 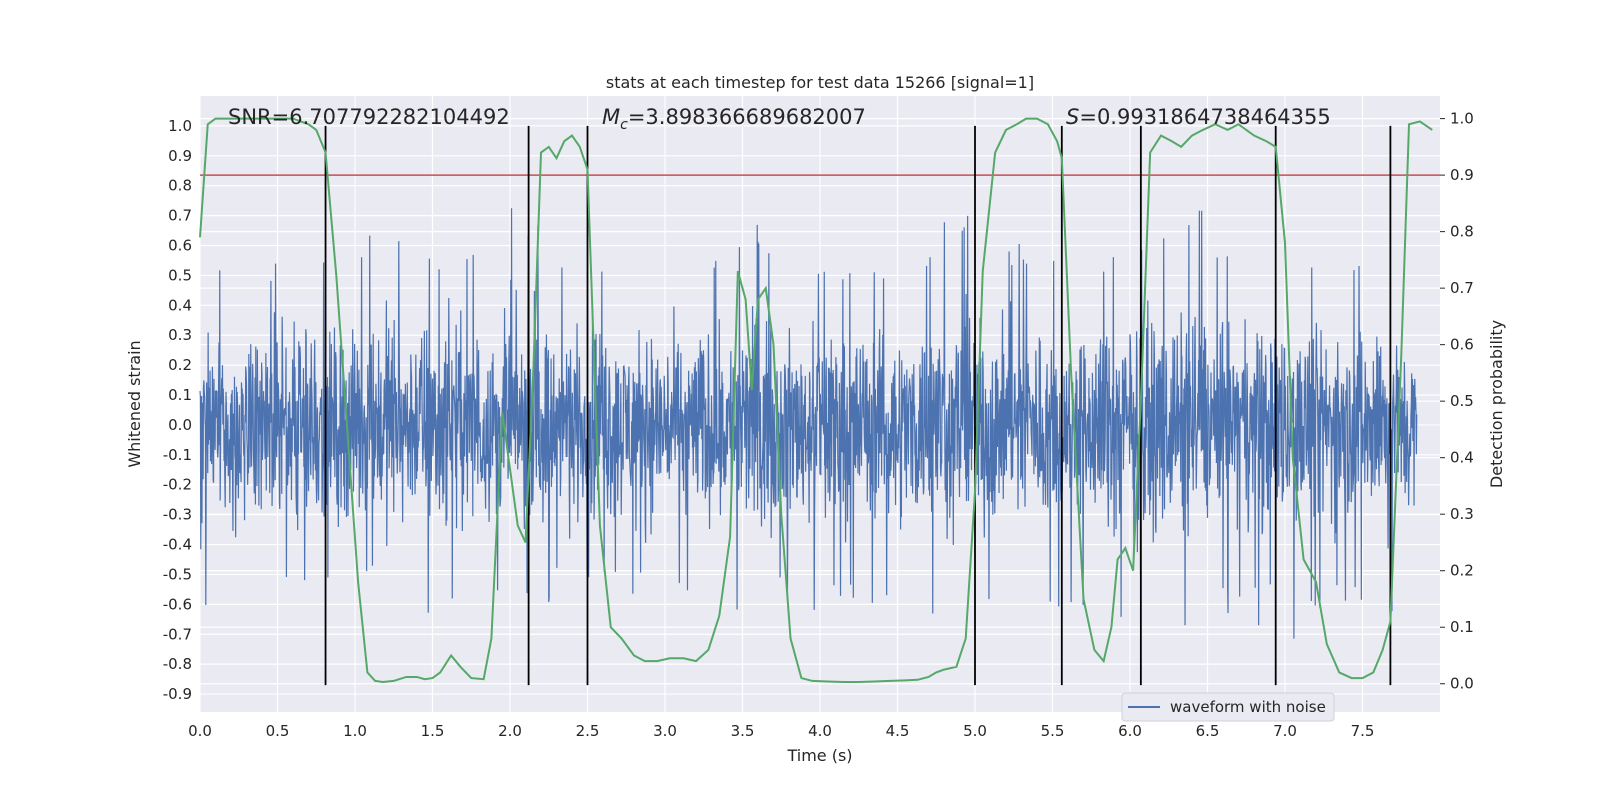 I want to click on y-left-tick-label: -0.5, so click(x=177, y=574).